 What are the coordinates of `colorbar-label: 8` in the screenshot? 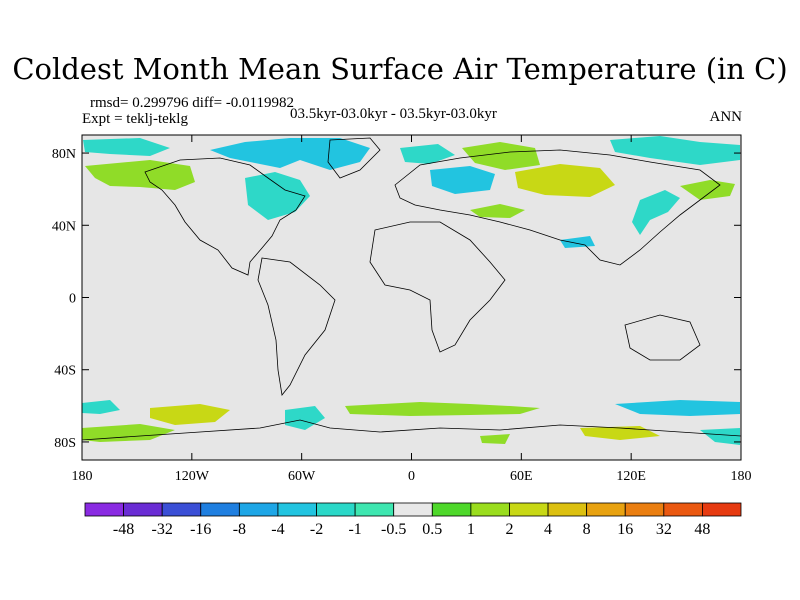 It's located at (587, 529).